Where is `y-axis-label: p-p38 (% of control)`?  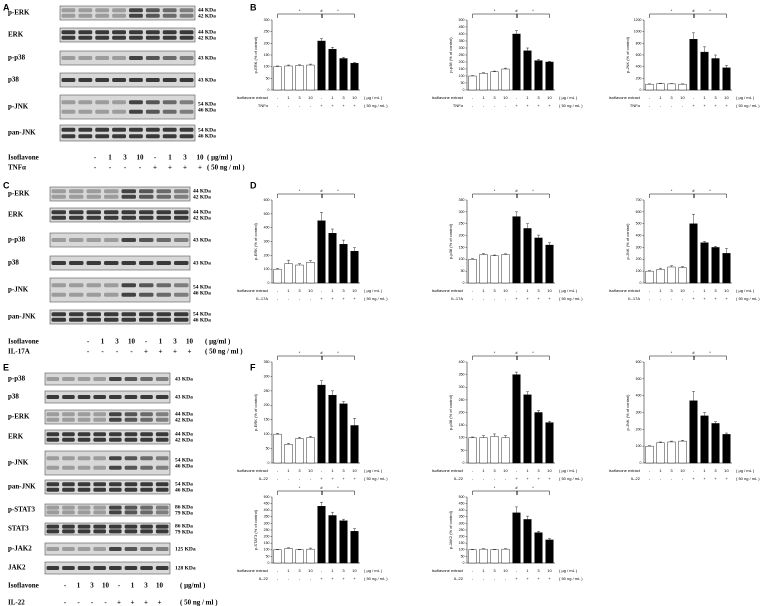 y-axis-label: p-p38 (% of control) is located at coordinates (450, 412).